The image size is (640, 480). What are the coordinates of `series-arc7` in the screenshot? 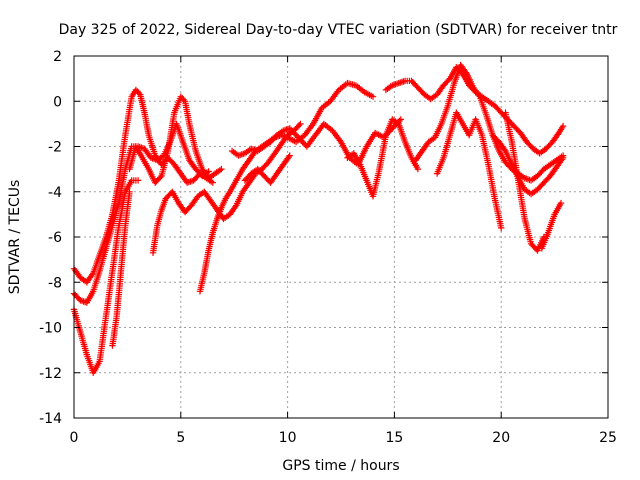 It's located at (286, 187).